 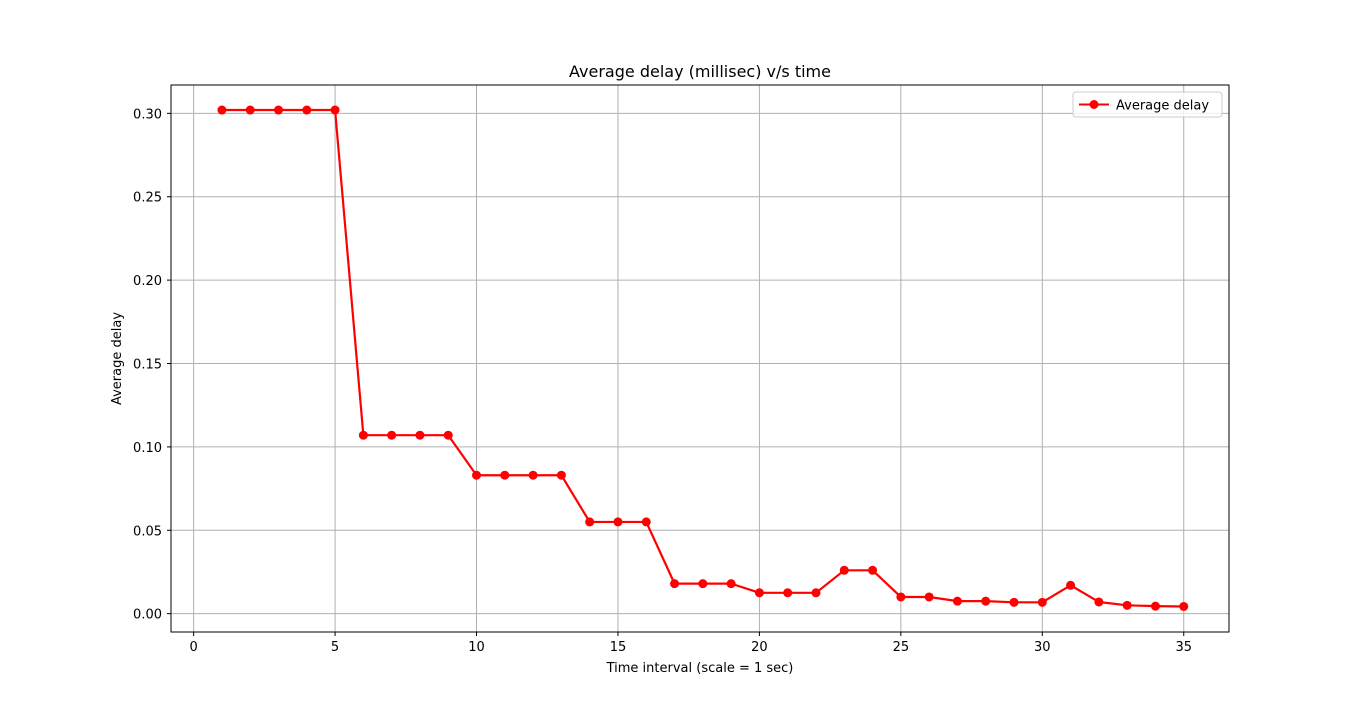 What do you see at coordinates (700, 71) in the screenshot?
I see `chart-title: Average delay (millisec) v/s time` at bounding box center [700, 71].